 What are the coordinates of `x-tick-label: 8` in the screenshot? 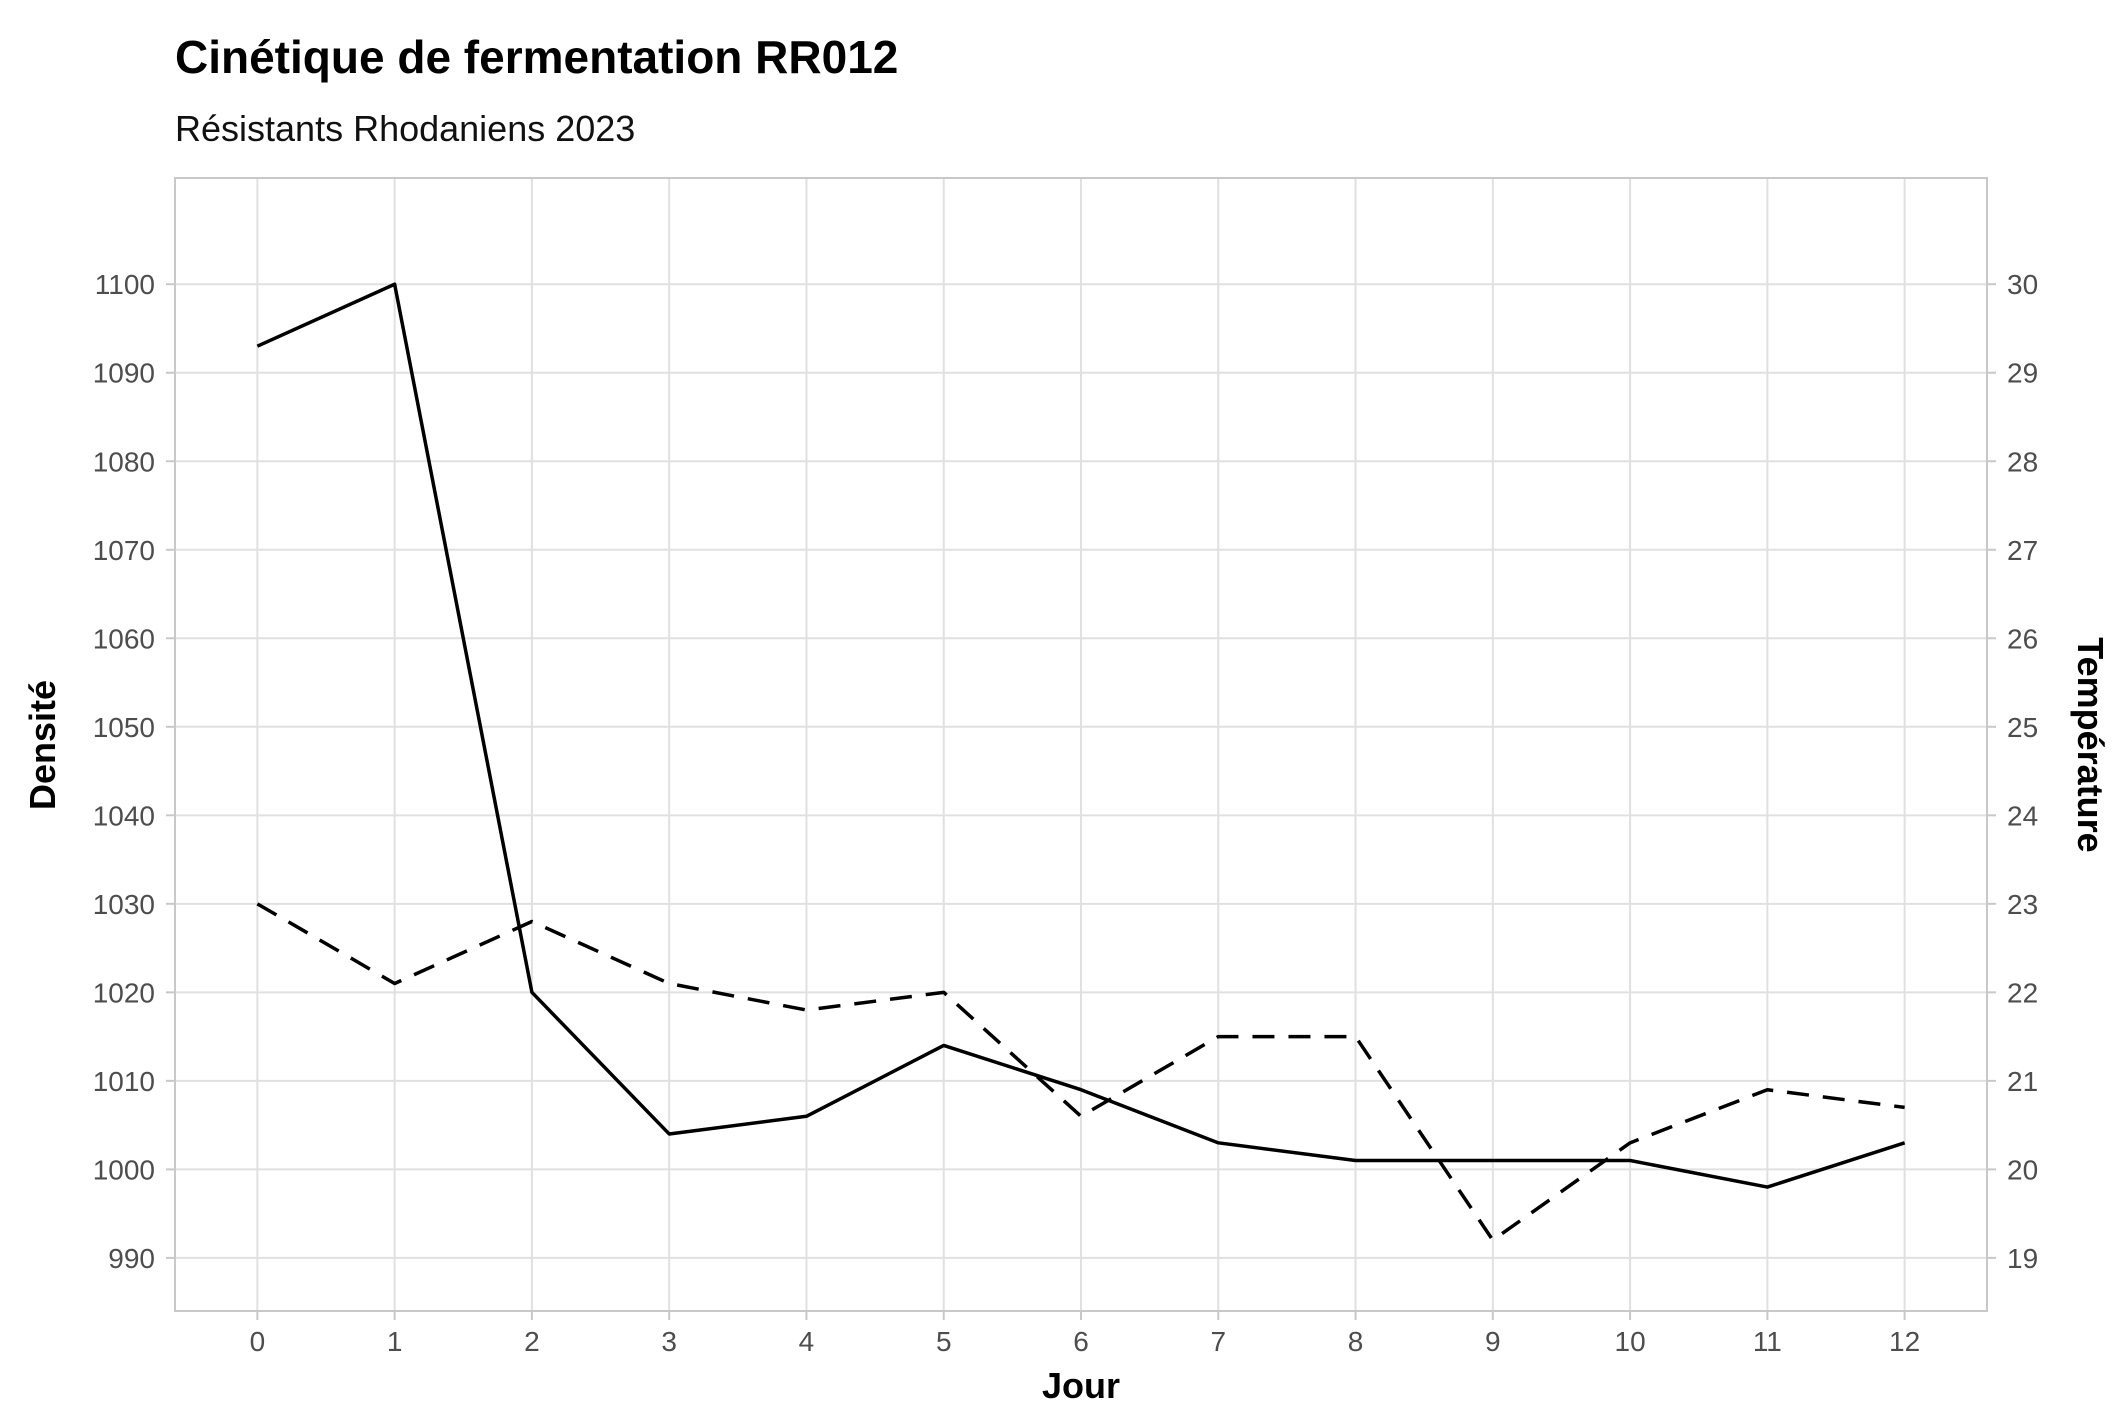 It's located at (1356, 1341).